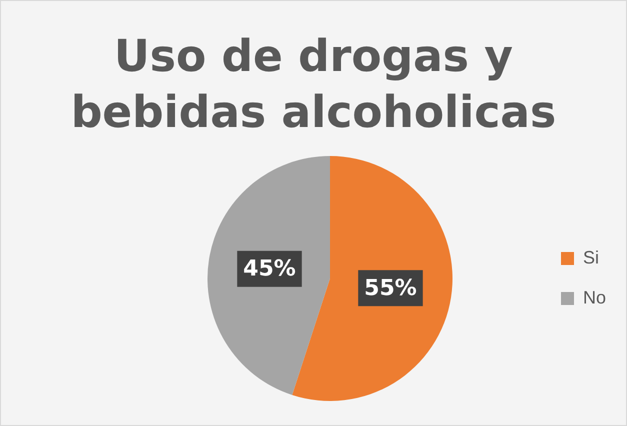 The width and height of the screenshot is (627, 426). Describe the element at coordinates (390, 288) in the screenshot. I see `data-label: 55%` at that location.